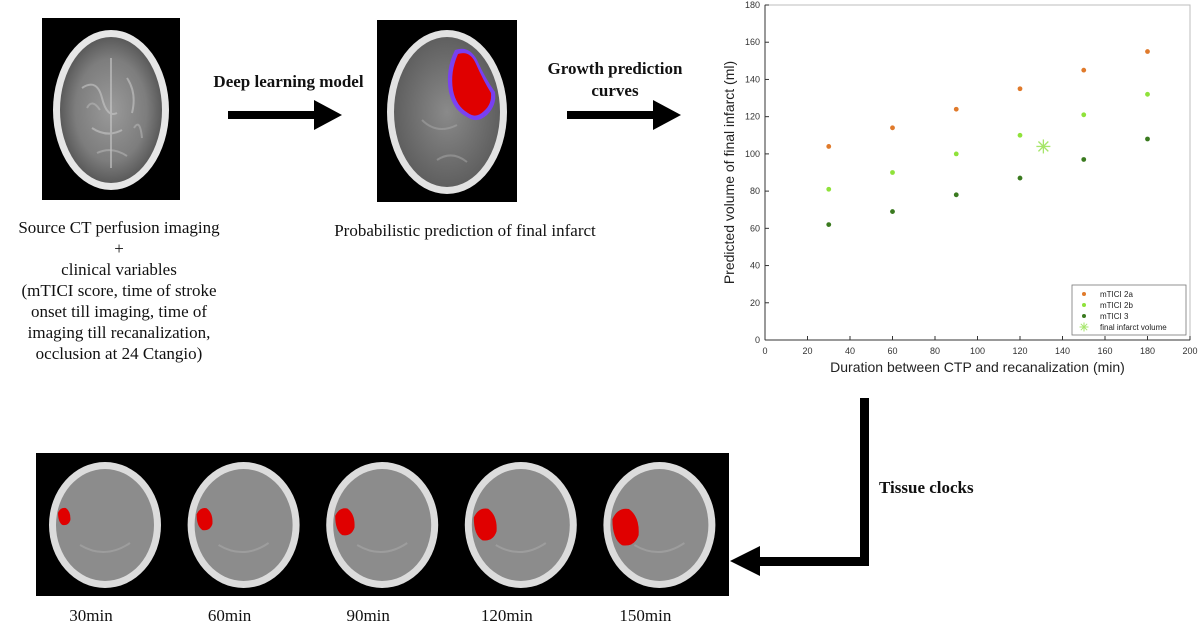  Describe the element at coordinates (752, 42) in the screenshot. I see `chart-y-tick-label: 160` at that location.